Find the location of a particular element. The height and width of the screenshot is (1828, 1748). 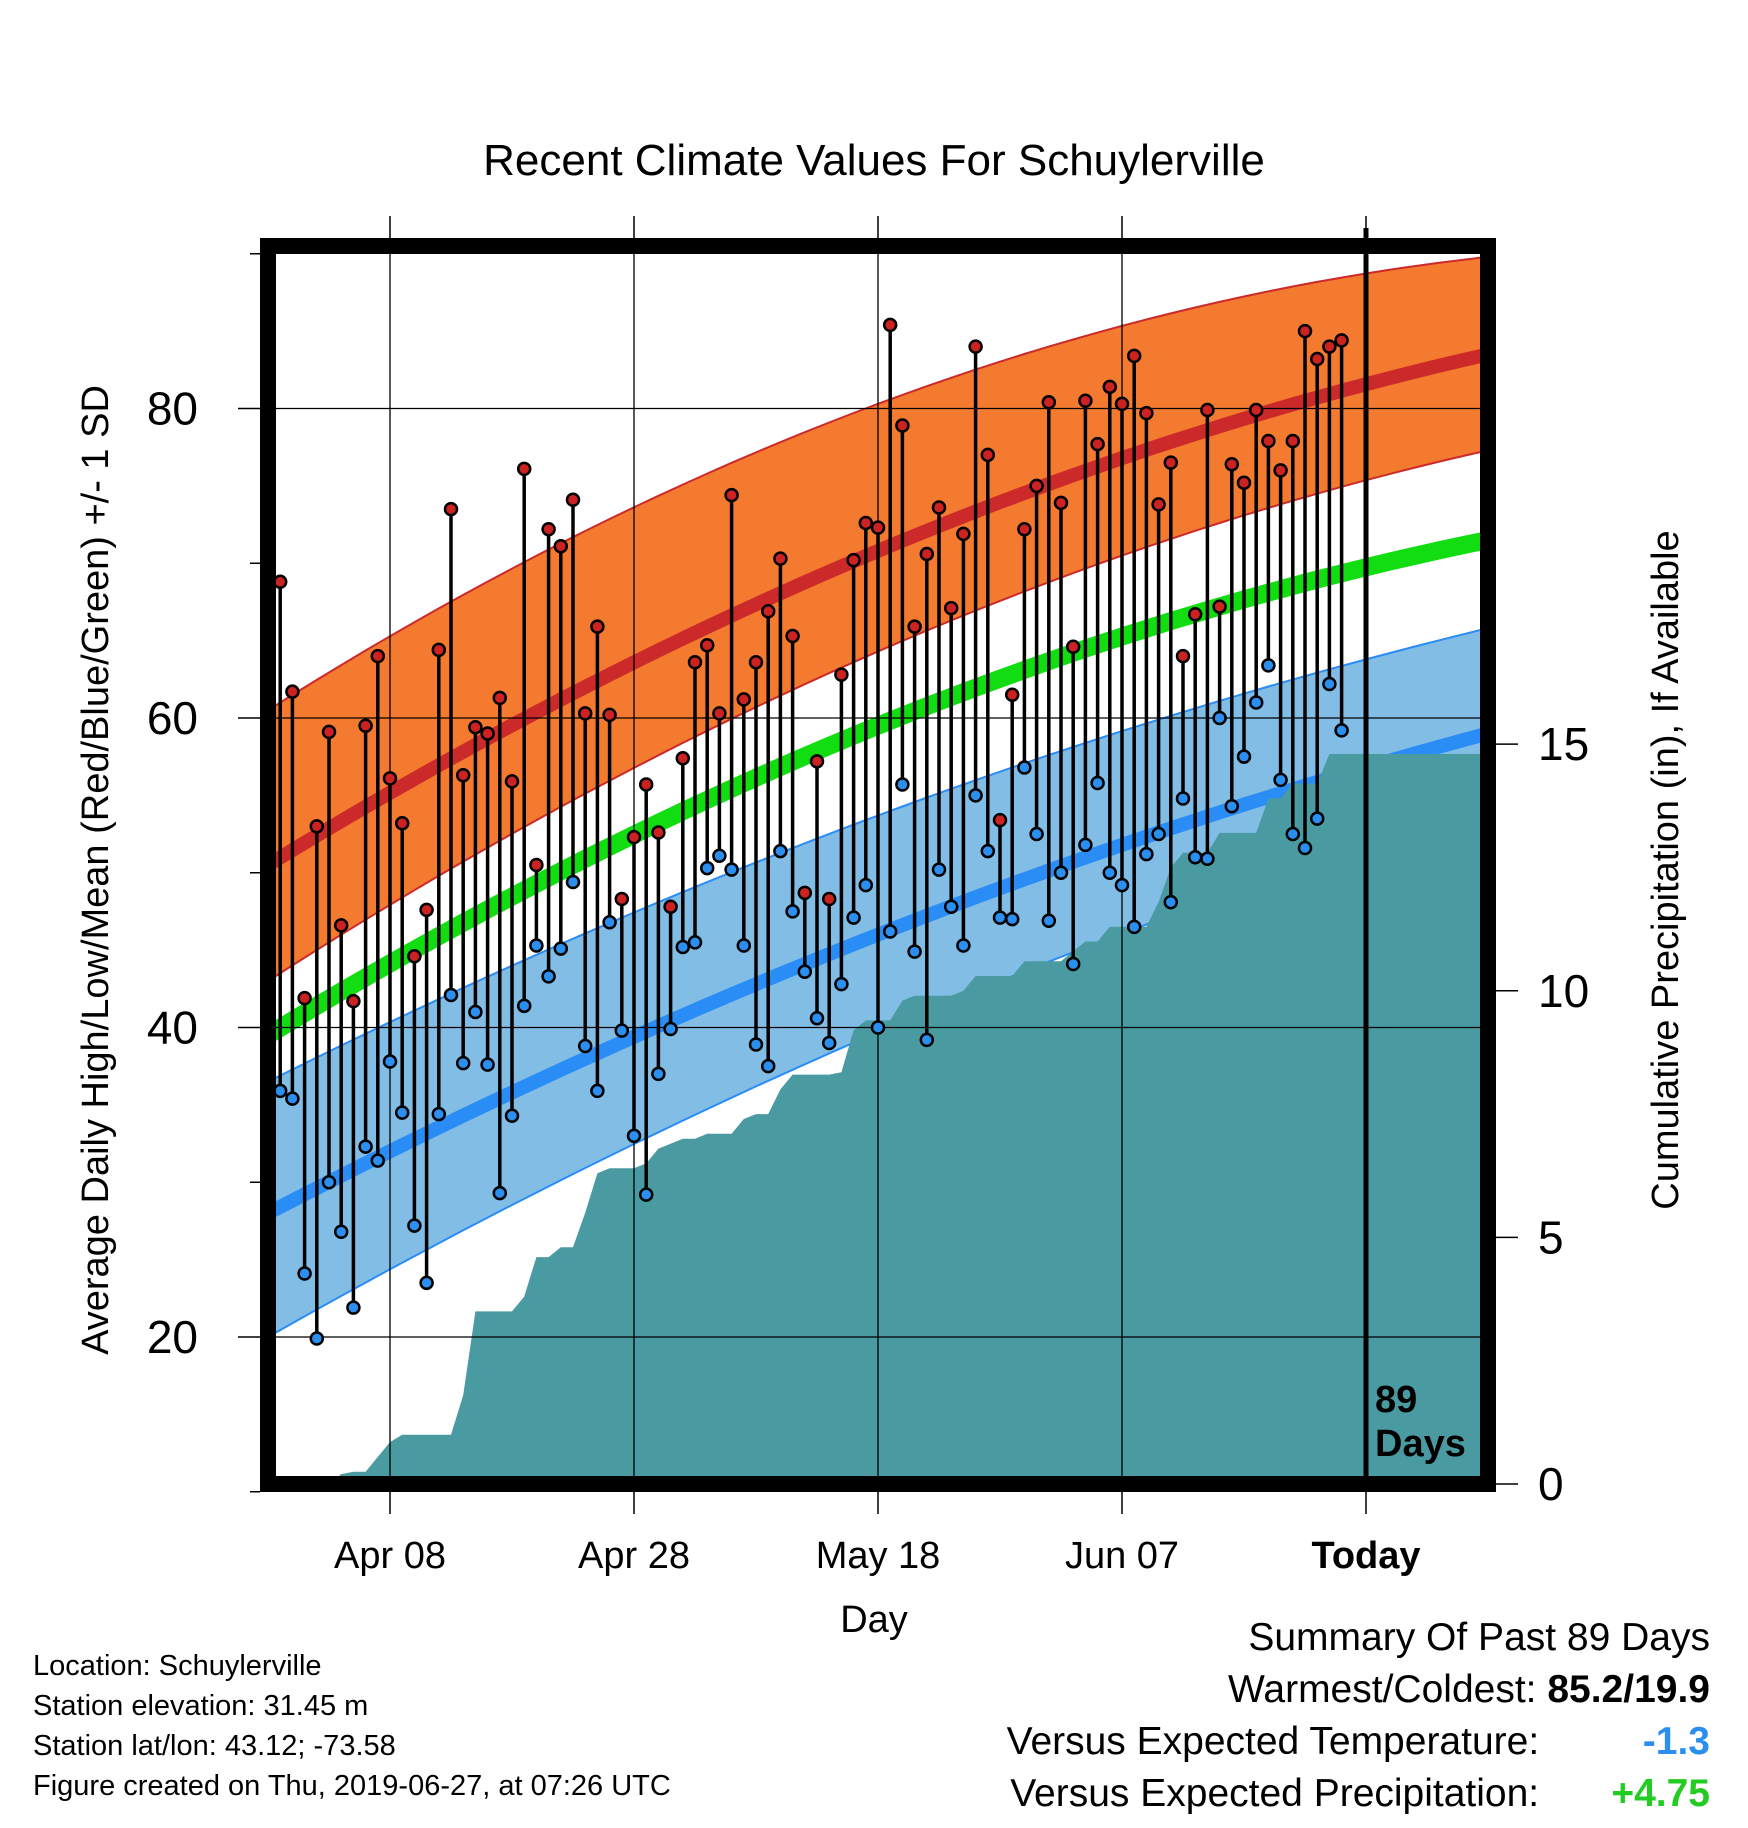

x-tick-label: Today is located at coordinates (1365, 1556).